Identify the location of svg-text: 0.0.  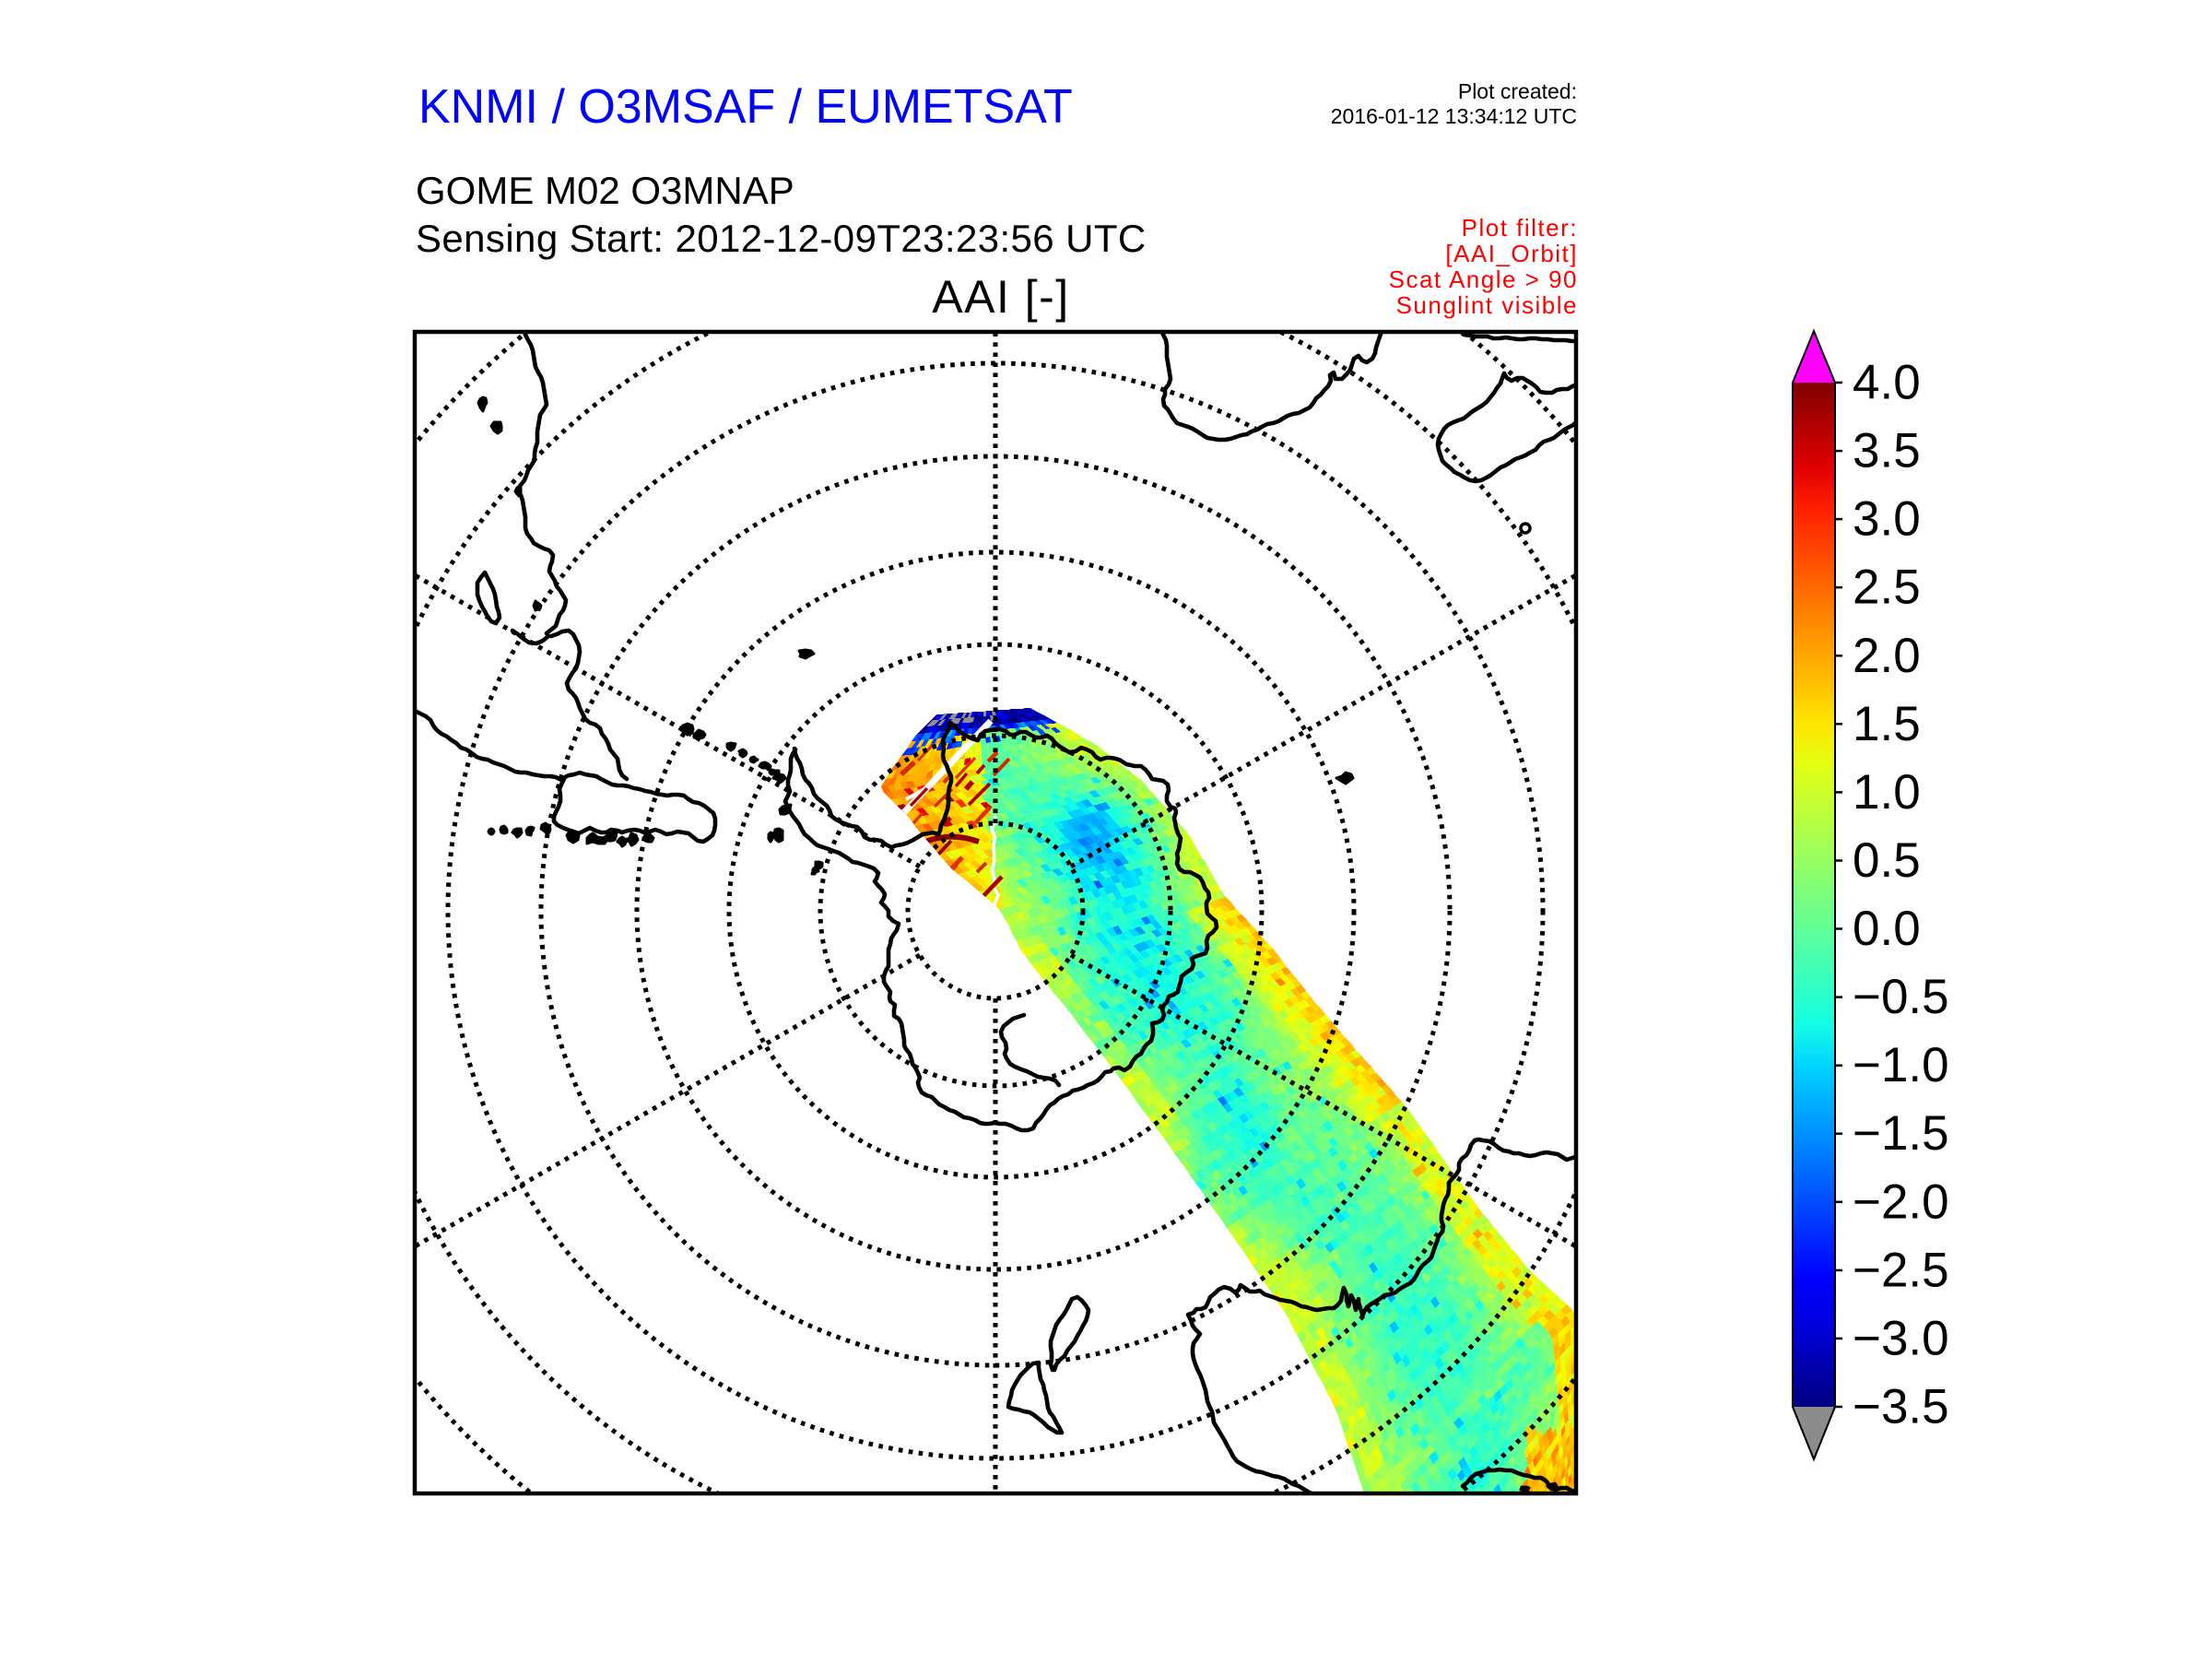
(1887, 929).